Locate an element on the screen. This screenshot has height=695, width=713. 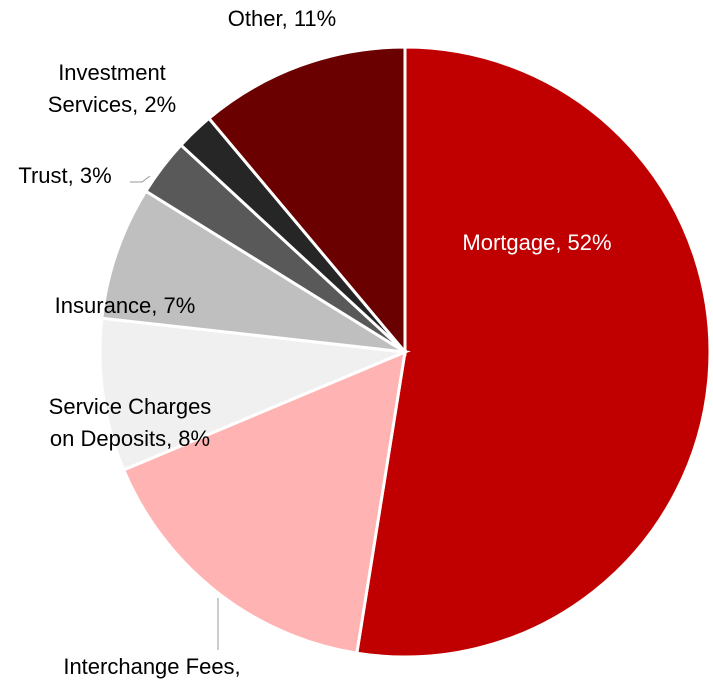
data-label-line: 16% is located at coordinates (152, 688).